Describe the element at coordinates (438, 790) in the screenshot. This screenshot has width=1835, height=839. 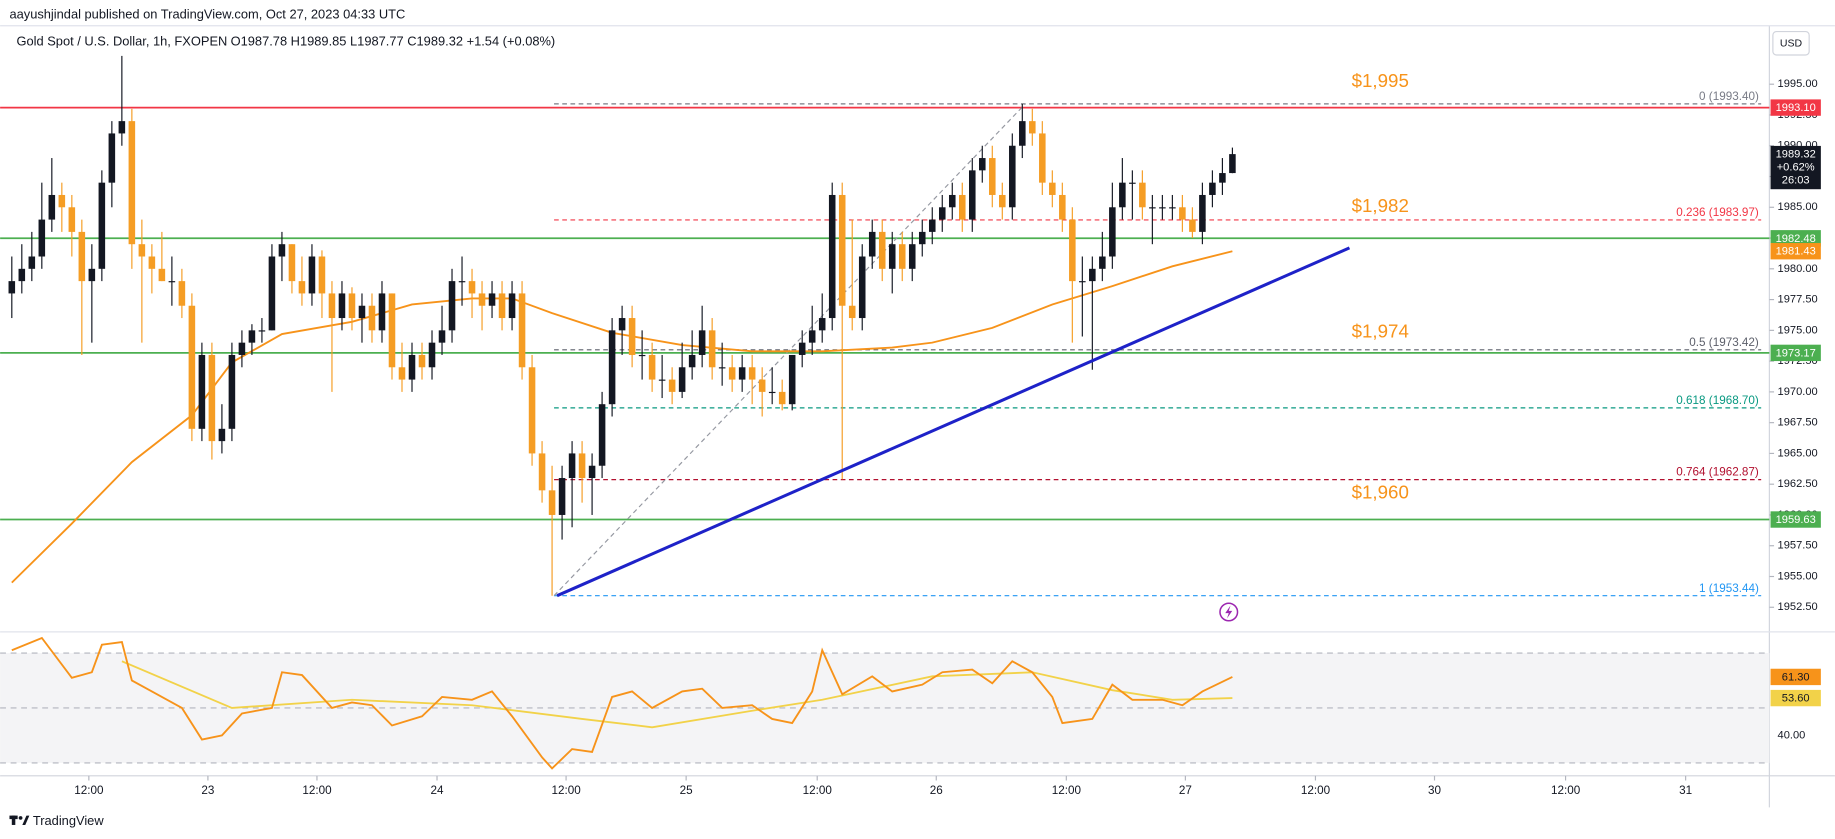
I see `x-tick-label: 24` at that location.